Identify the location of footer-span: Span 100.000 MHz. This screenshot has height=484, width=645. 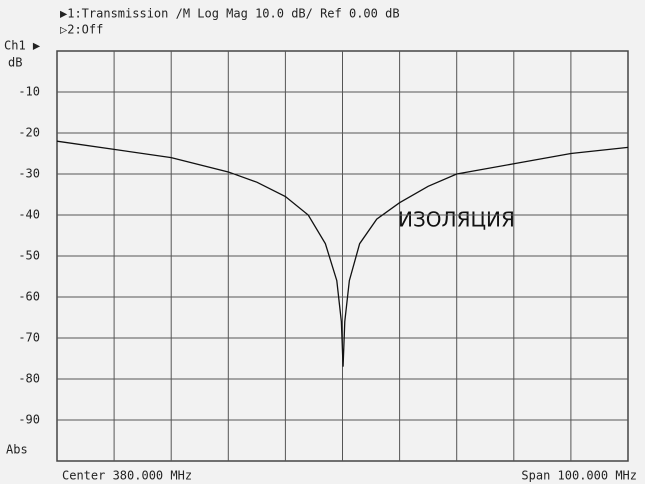
(579, 476).